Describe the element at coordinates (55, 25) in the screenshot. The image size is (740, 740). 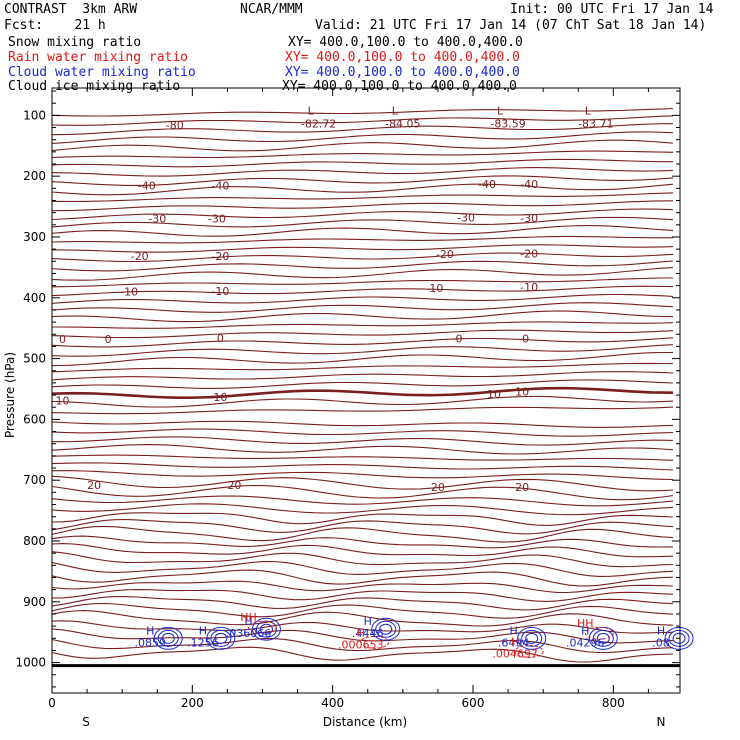
I see `header-fcst: Fcst: 21 h` at that location.